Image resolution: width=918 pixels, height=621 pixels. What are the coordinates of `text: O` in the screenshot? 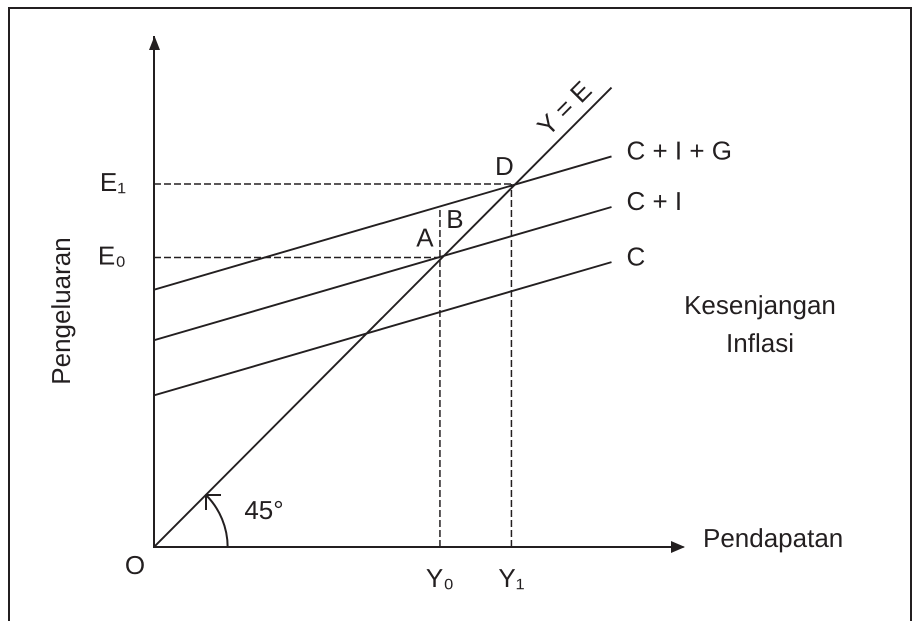 It's located at (135, 565).